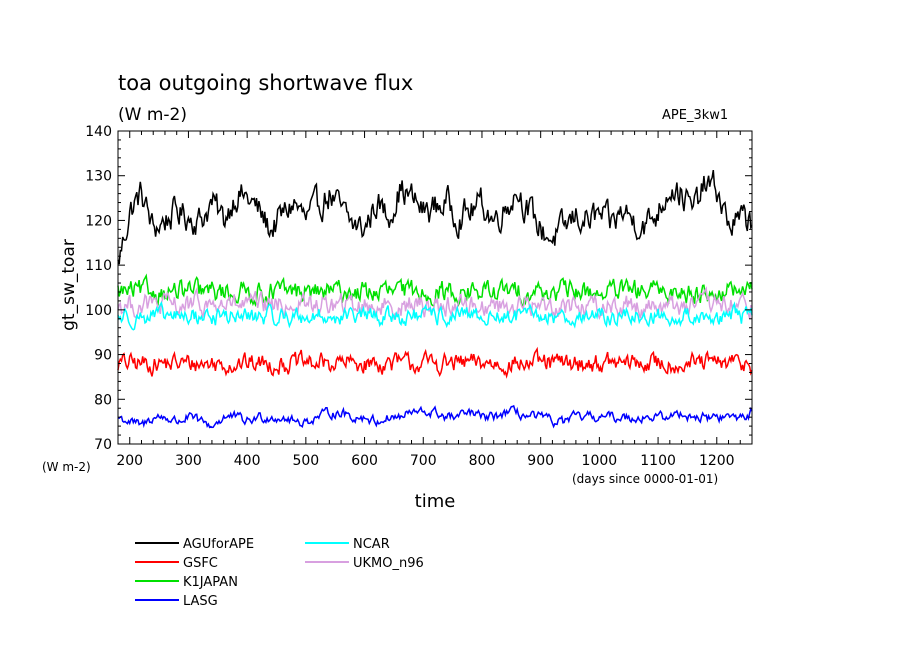 The width and height of the screenshot is (904, 654). What do you see at coordinates (279, 573) in the screenshot?
I see `legend: AGUforAPE GSFC K1JAPAN LASG NCAR UKMO_n96` at bounding box center [279, 573].